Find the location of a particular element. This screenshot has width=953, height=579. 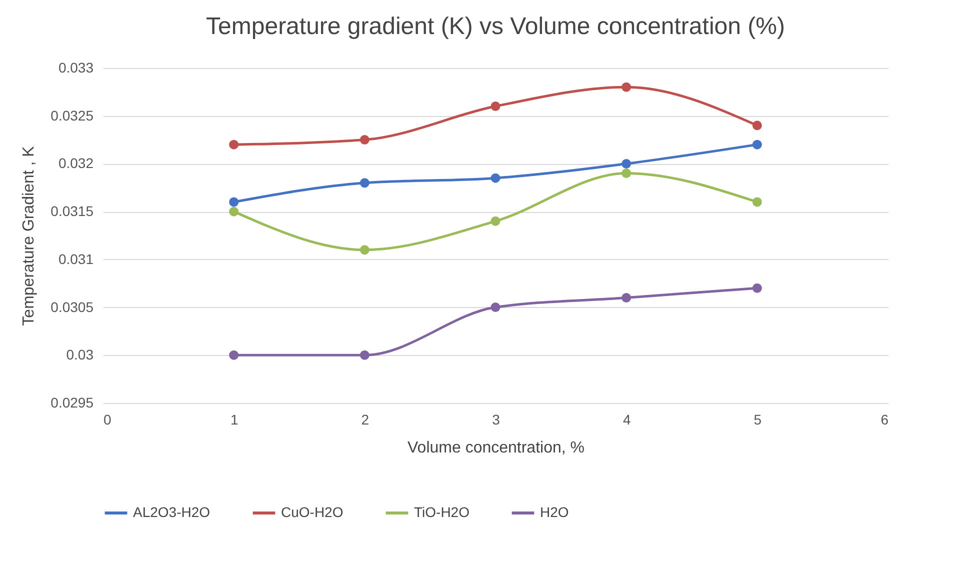

x-axis-title: Volume concentration, % is located at coordinates (496, 448).